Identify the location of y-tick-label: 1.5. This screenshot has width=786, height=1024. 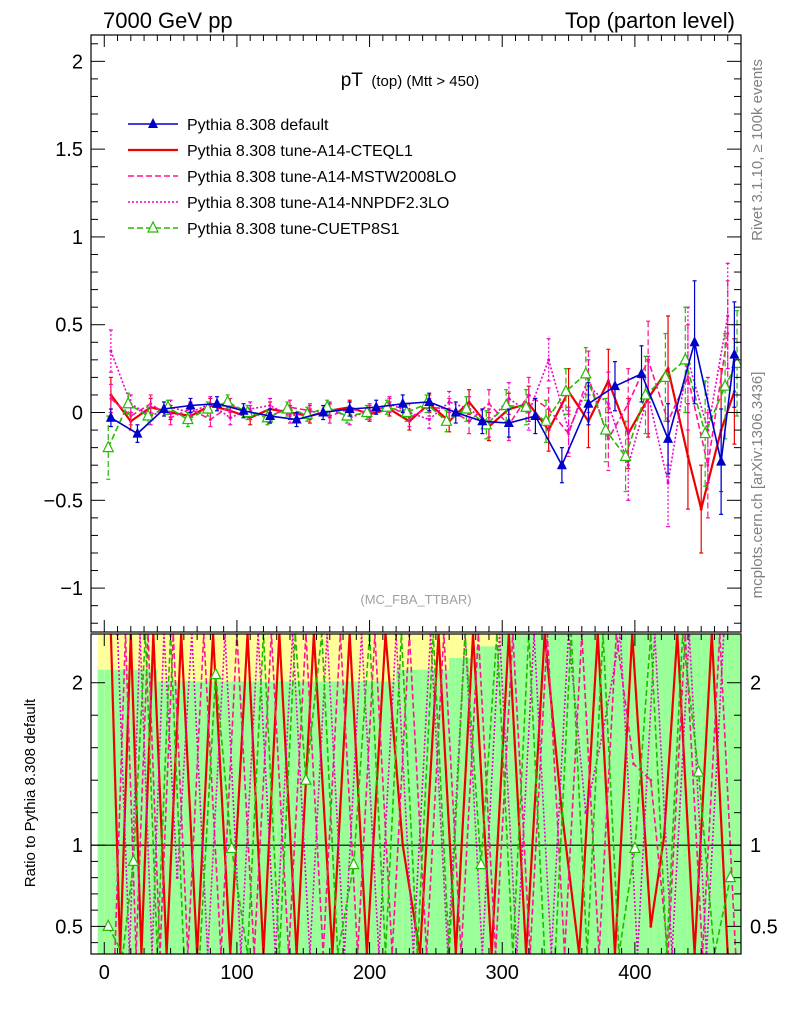
(69, 150).